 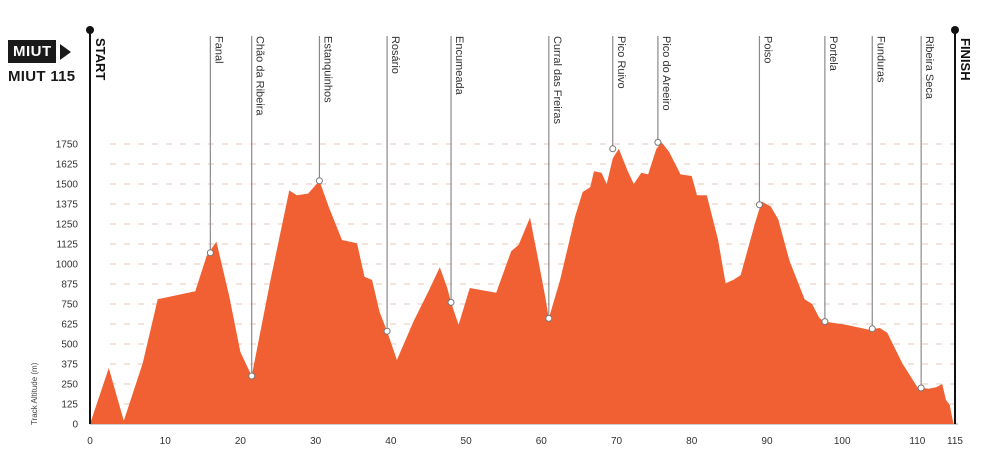 What do you see at coordinates (617, 441) in the screenshot?
I see `x-tick-label: 70` at bounding box center [617, 441].